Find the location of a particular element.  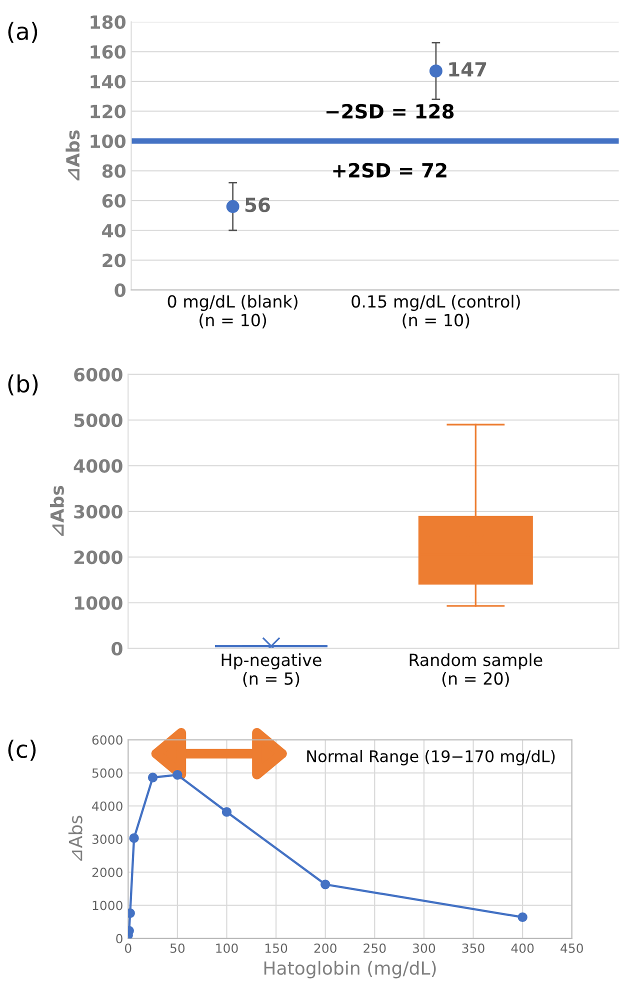

x-tick-label: 300 is located at coordinates (424, 948).